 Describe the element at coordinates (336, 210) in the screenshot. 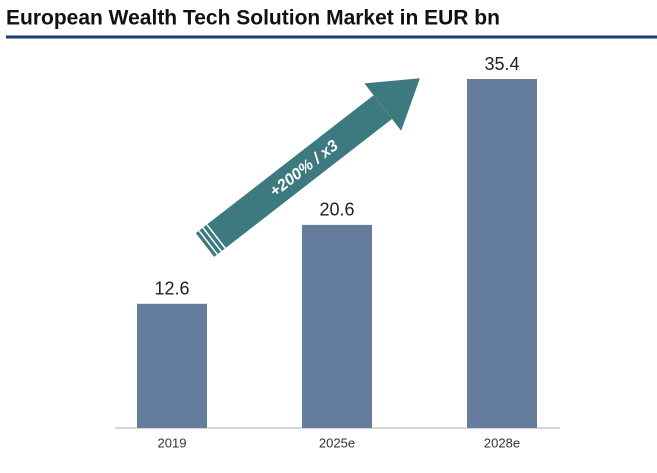

I see `value-label: 20.6` at that location.